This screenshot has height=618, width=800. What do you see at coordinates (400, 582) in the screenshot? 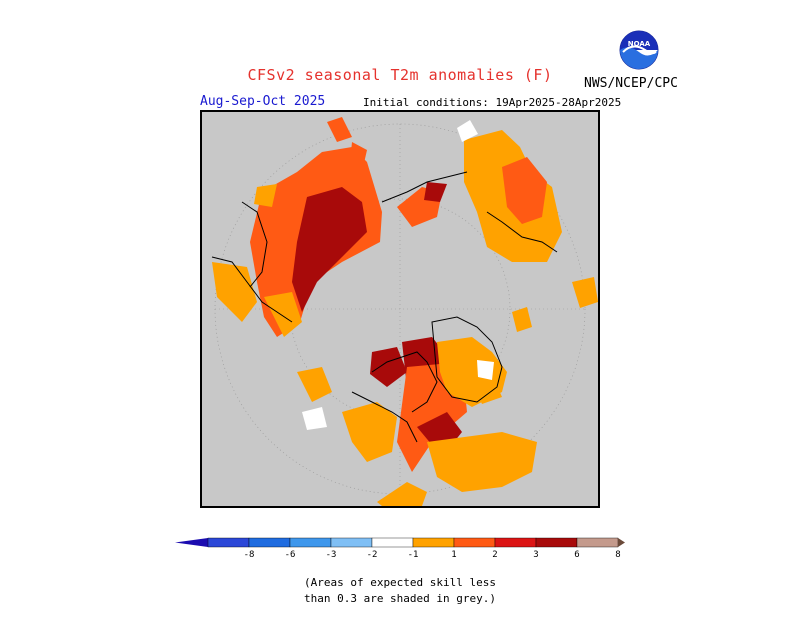
I see `skill-footnote-line1: (Areas of expected skill less` at bounding box center [400, 582].